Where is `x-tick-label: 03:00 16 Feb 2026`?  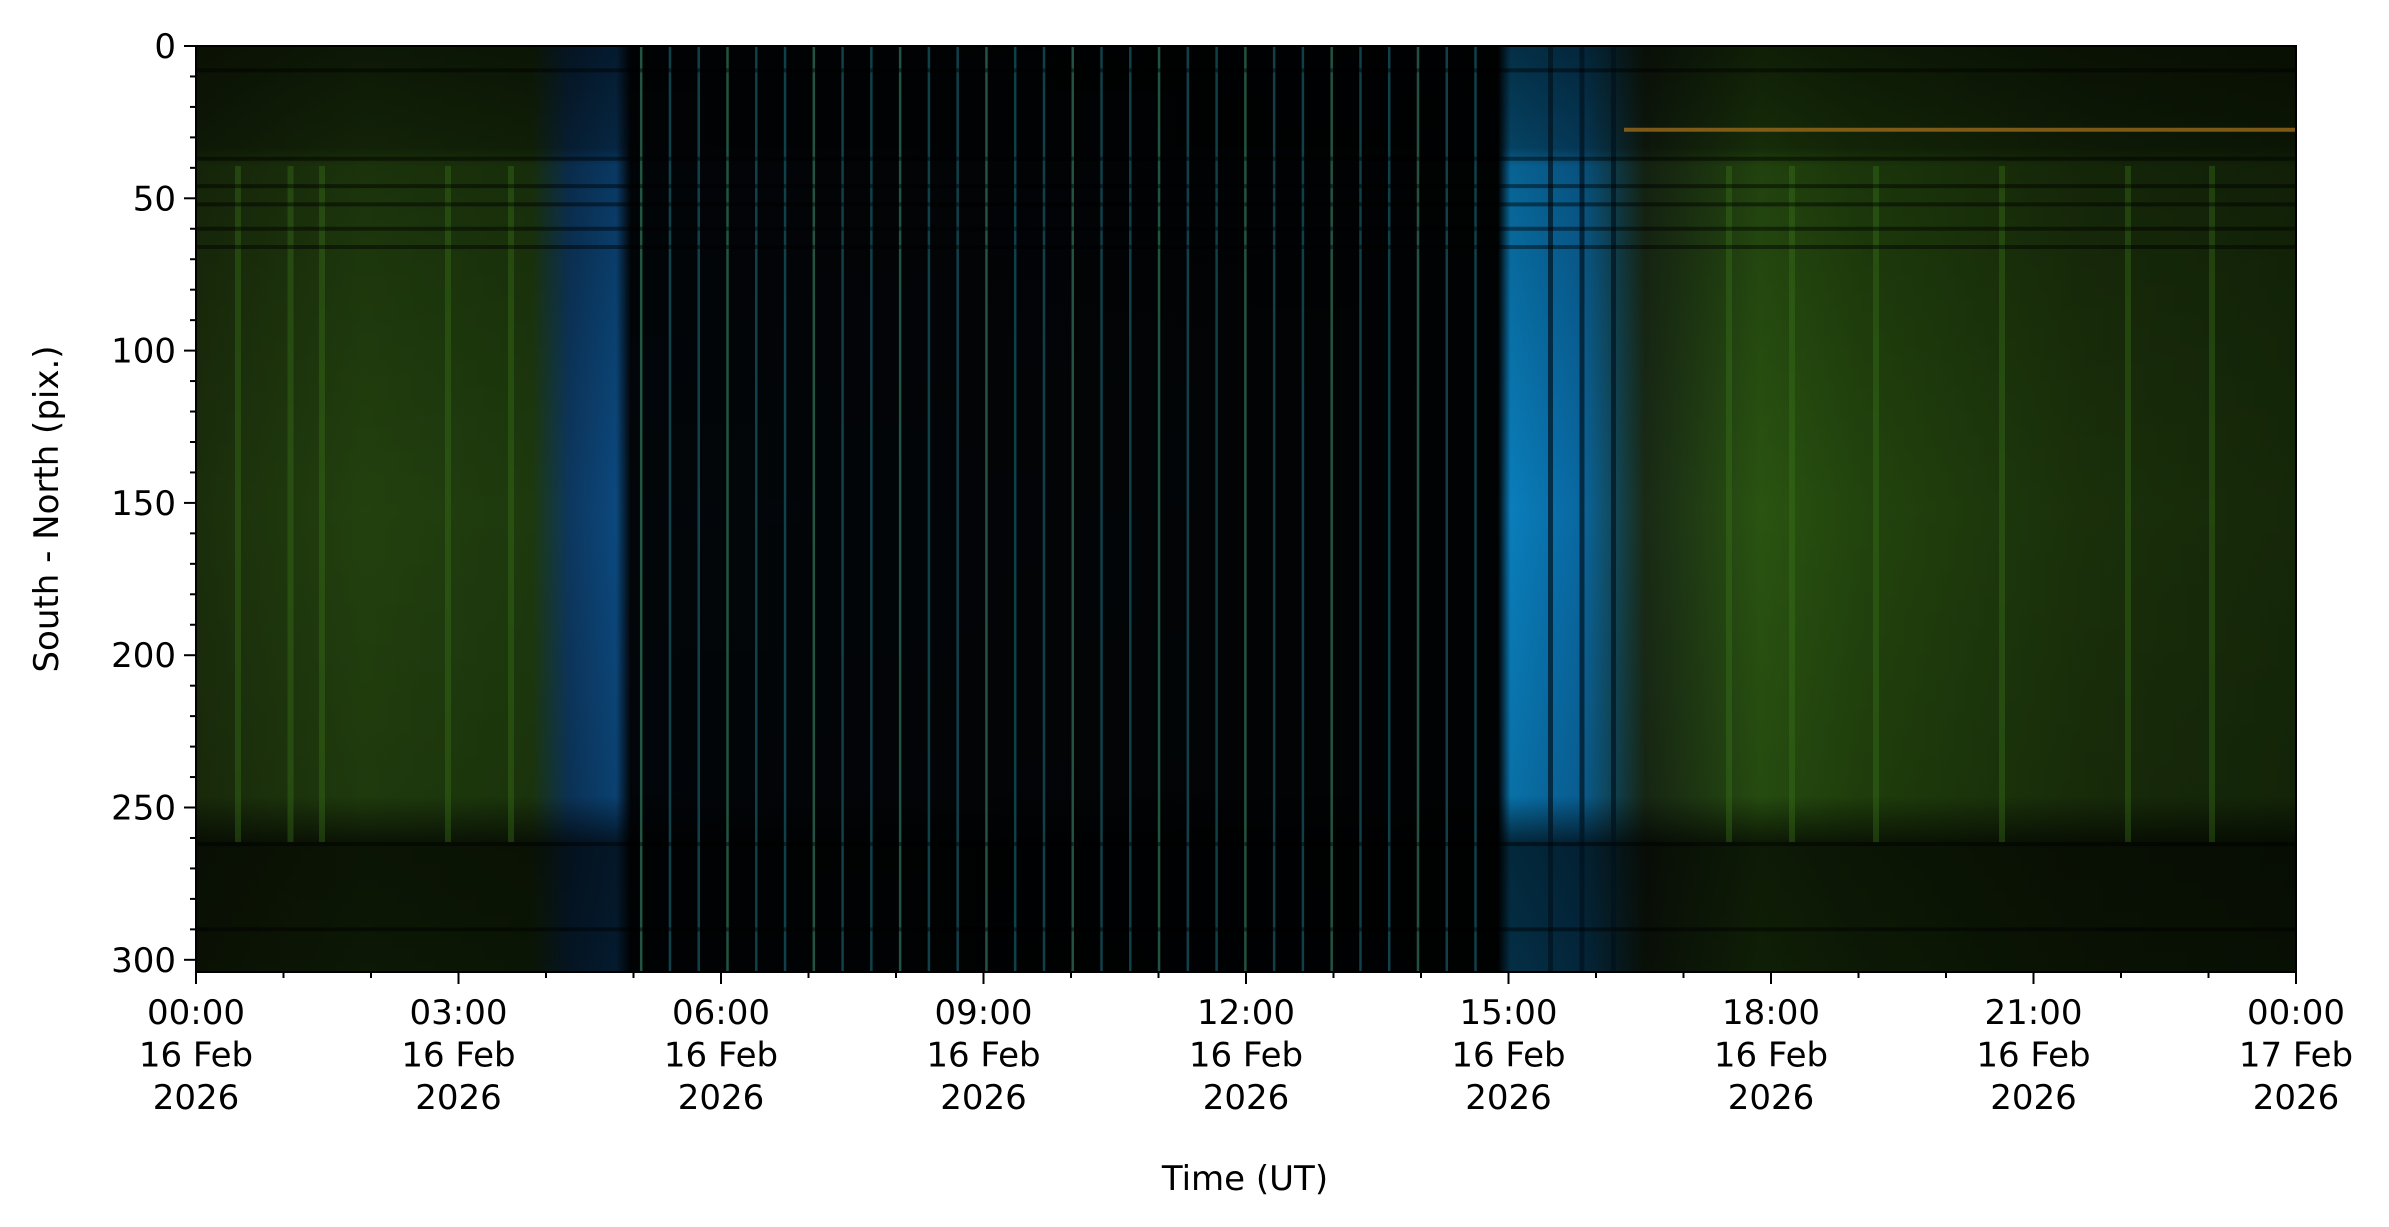
x-tick-label: 03:00 16 Feb 2026 is located at coordinates (458, 1055).